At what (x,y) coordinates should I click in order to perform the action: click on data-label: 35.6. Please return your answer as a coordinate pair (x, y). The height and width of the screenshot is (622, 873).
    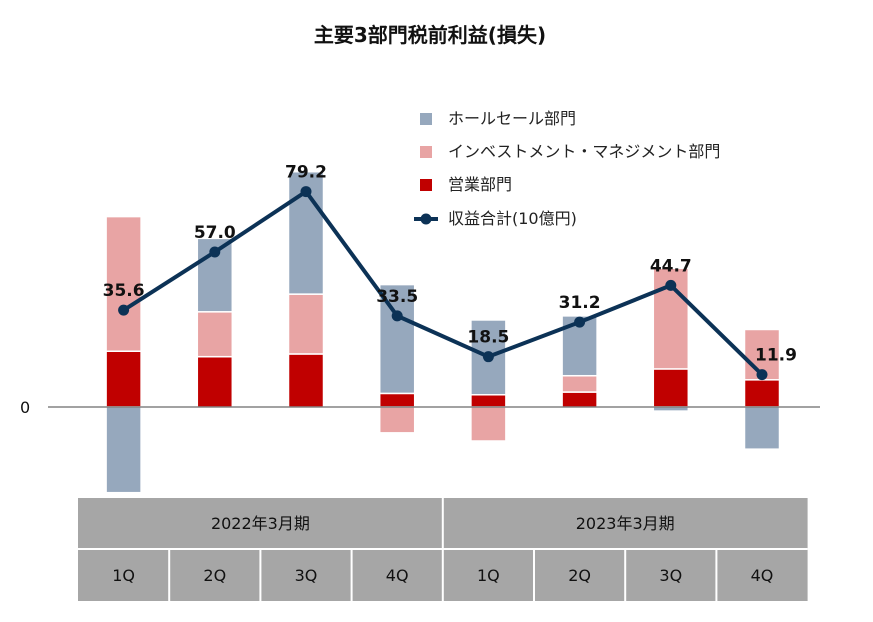
    Looking at the image, I should click on (124, 291).